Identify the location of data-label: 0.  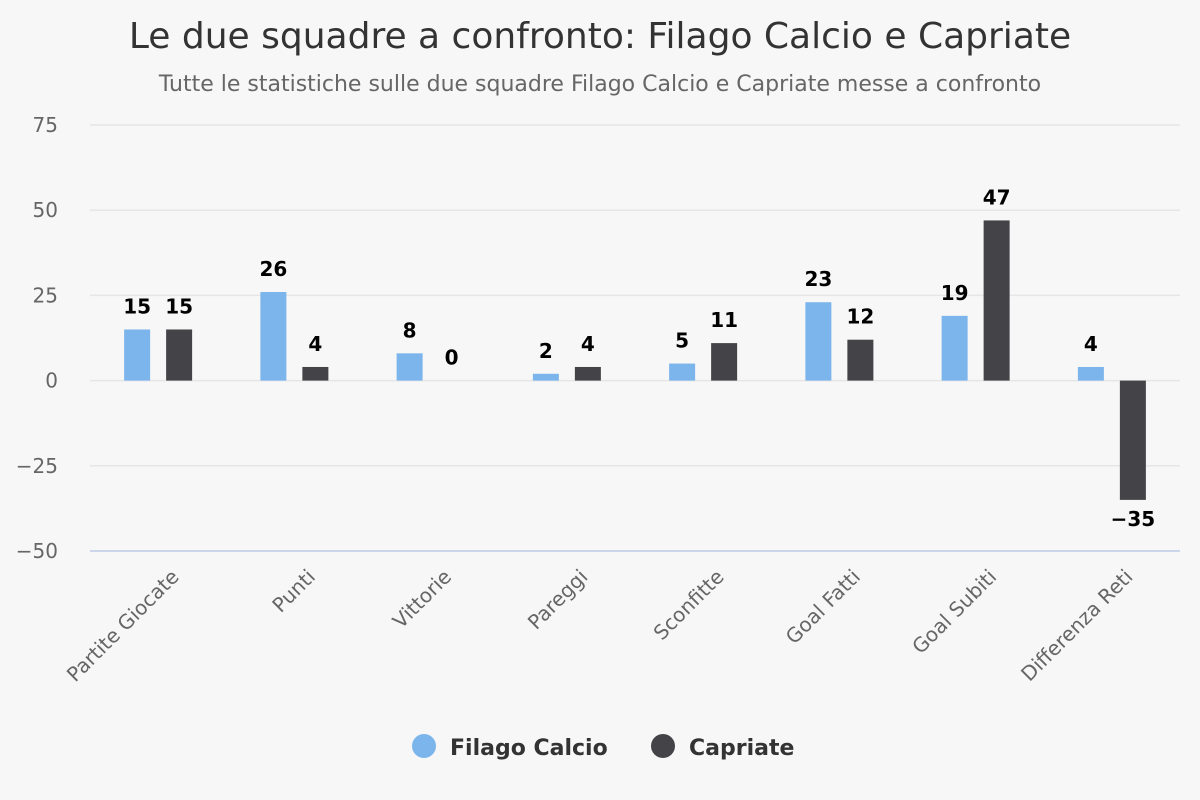
(452, 358).